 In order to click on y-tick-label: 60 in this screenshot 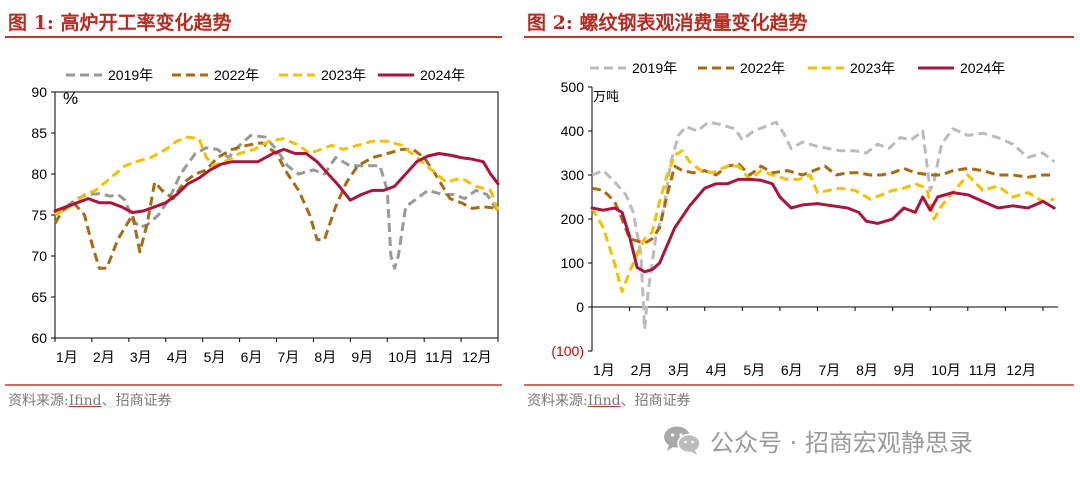, I will do `click(39, 338)`.